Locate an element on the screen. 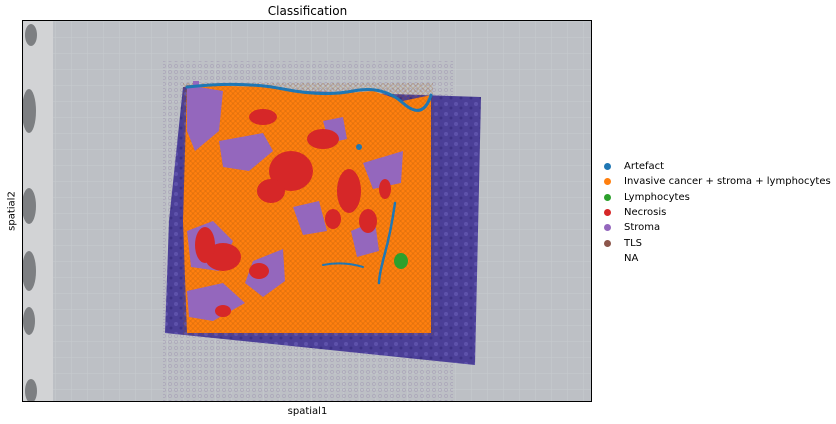 This screenshot has width=836, height=424. legend-item: Lymphocytes is located at coordinates (717, 197).